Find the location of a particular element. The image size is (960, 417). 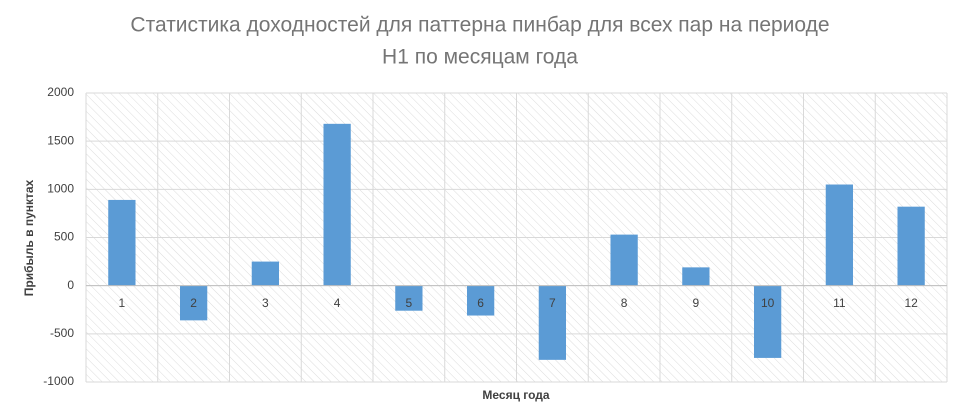

x-tick-label: 12 is located at coordinates (911, 303).